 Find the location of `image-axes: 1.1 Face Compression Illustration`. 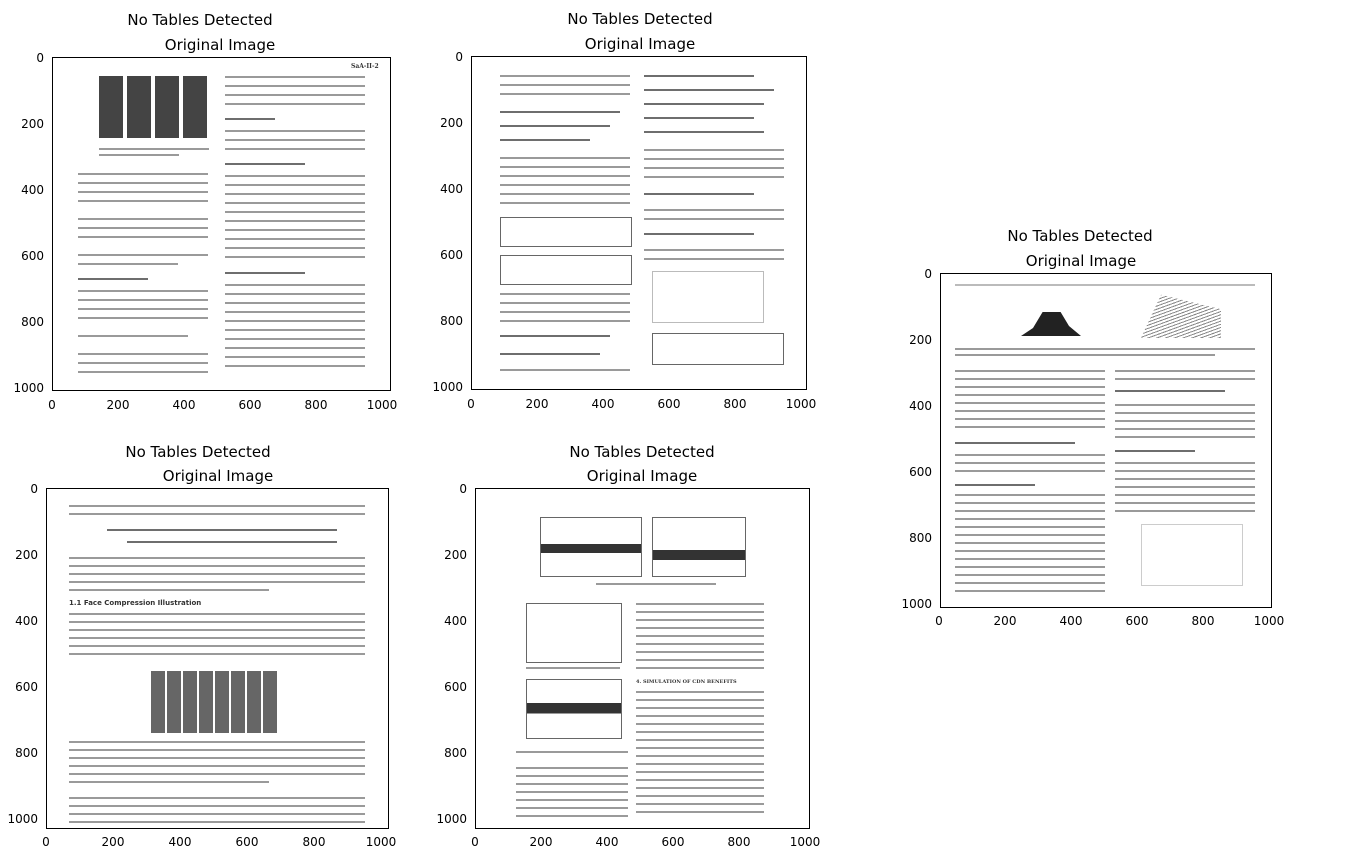

image-axes: 1.1 Face Compression Illustration is located at coordinates (217, 658).